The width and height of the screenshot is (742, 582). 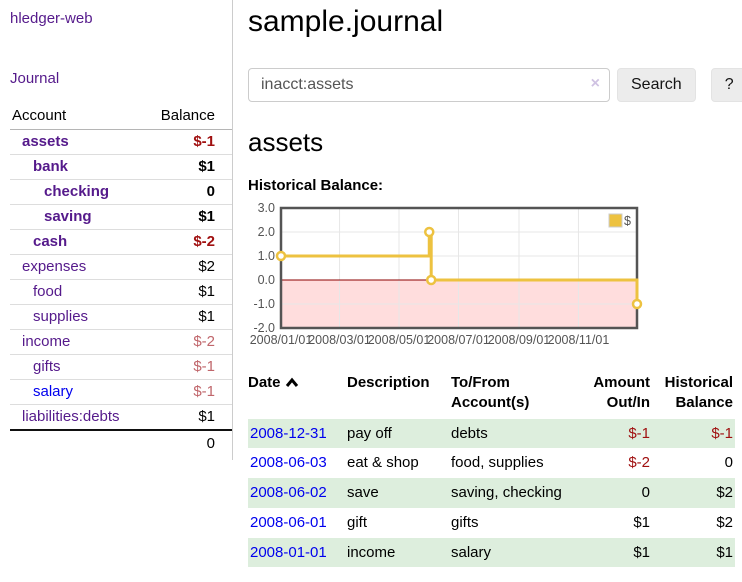 What do you see at coordinates (595, 83) in the screenshot?
I see `clear-search-icon: ×` at bounding box center [595, 83].